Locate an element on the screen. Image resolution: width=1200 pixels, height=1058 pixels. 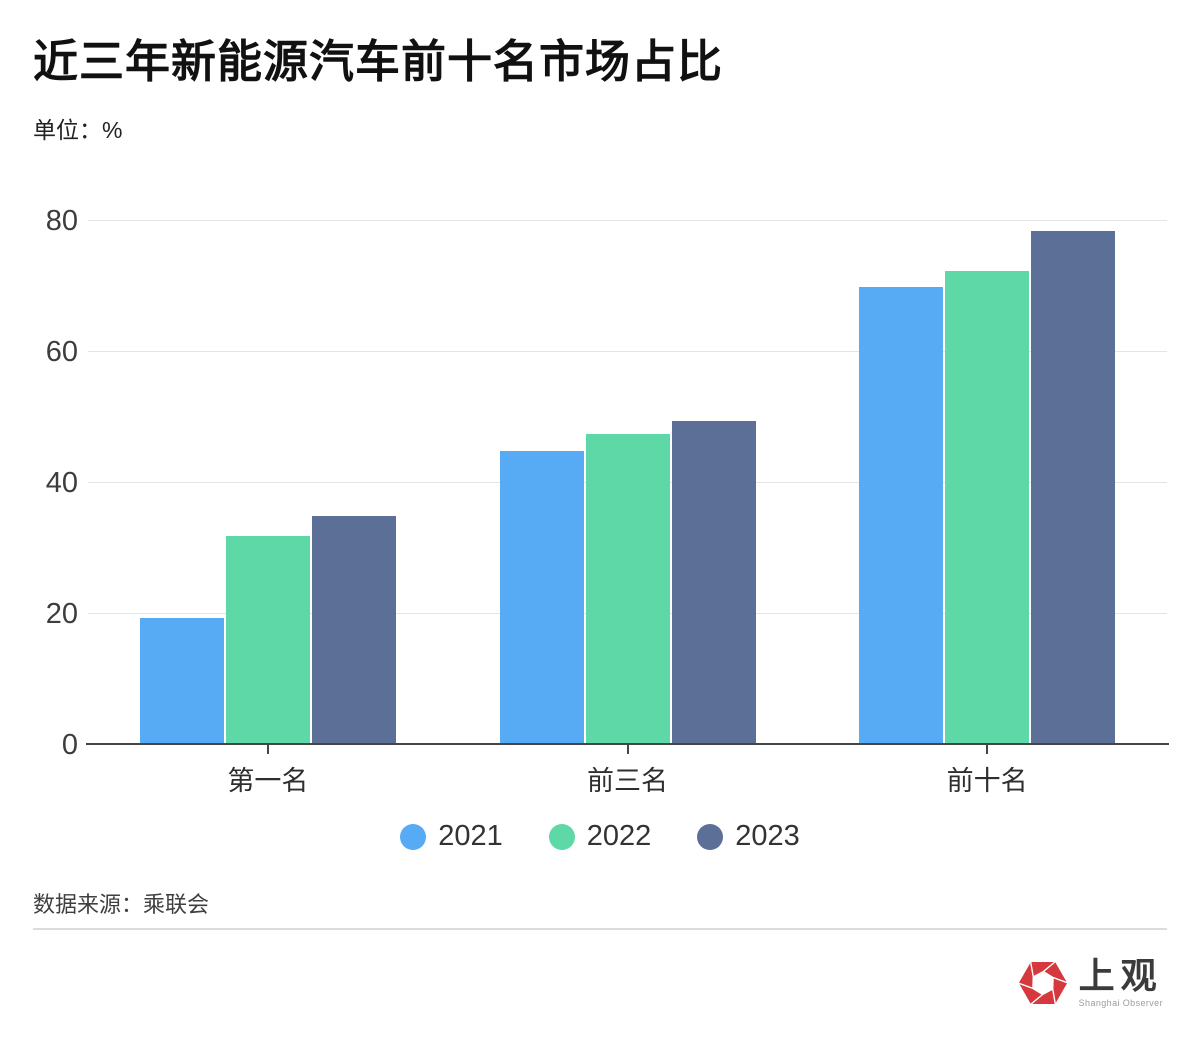
y-axis-label-20: 20 is located at coordinates (61, 614).